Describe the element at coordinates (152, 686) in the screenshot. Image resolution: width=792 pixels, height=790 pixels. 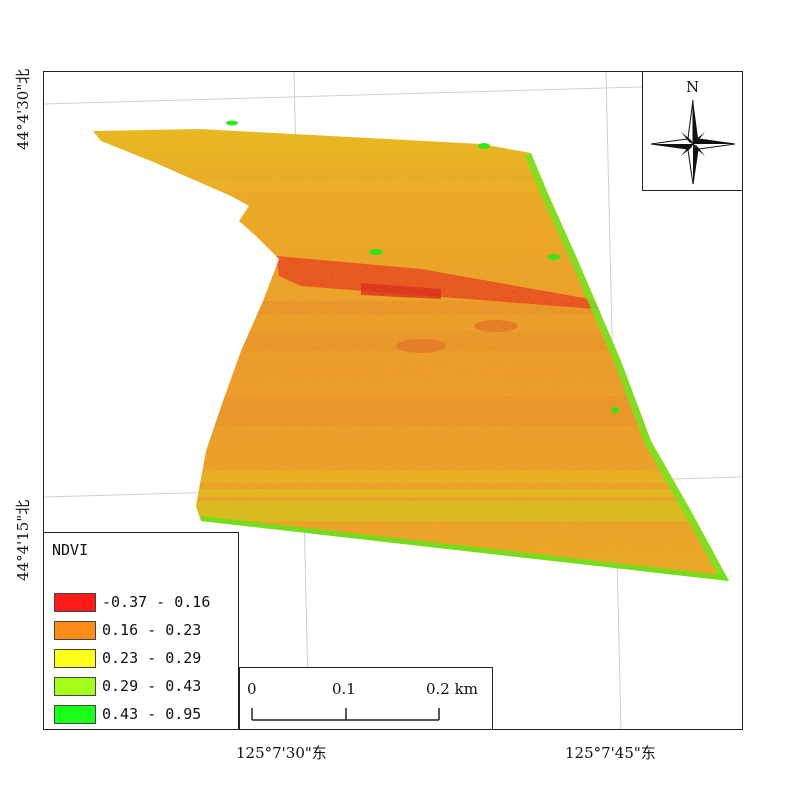
I see `legend-label: 0.29 - 0.43` at that location.